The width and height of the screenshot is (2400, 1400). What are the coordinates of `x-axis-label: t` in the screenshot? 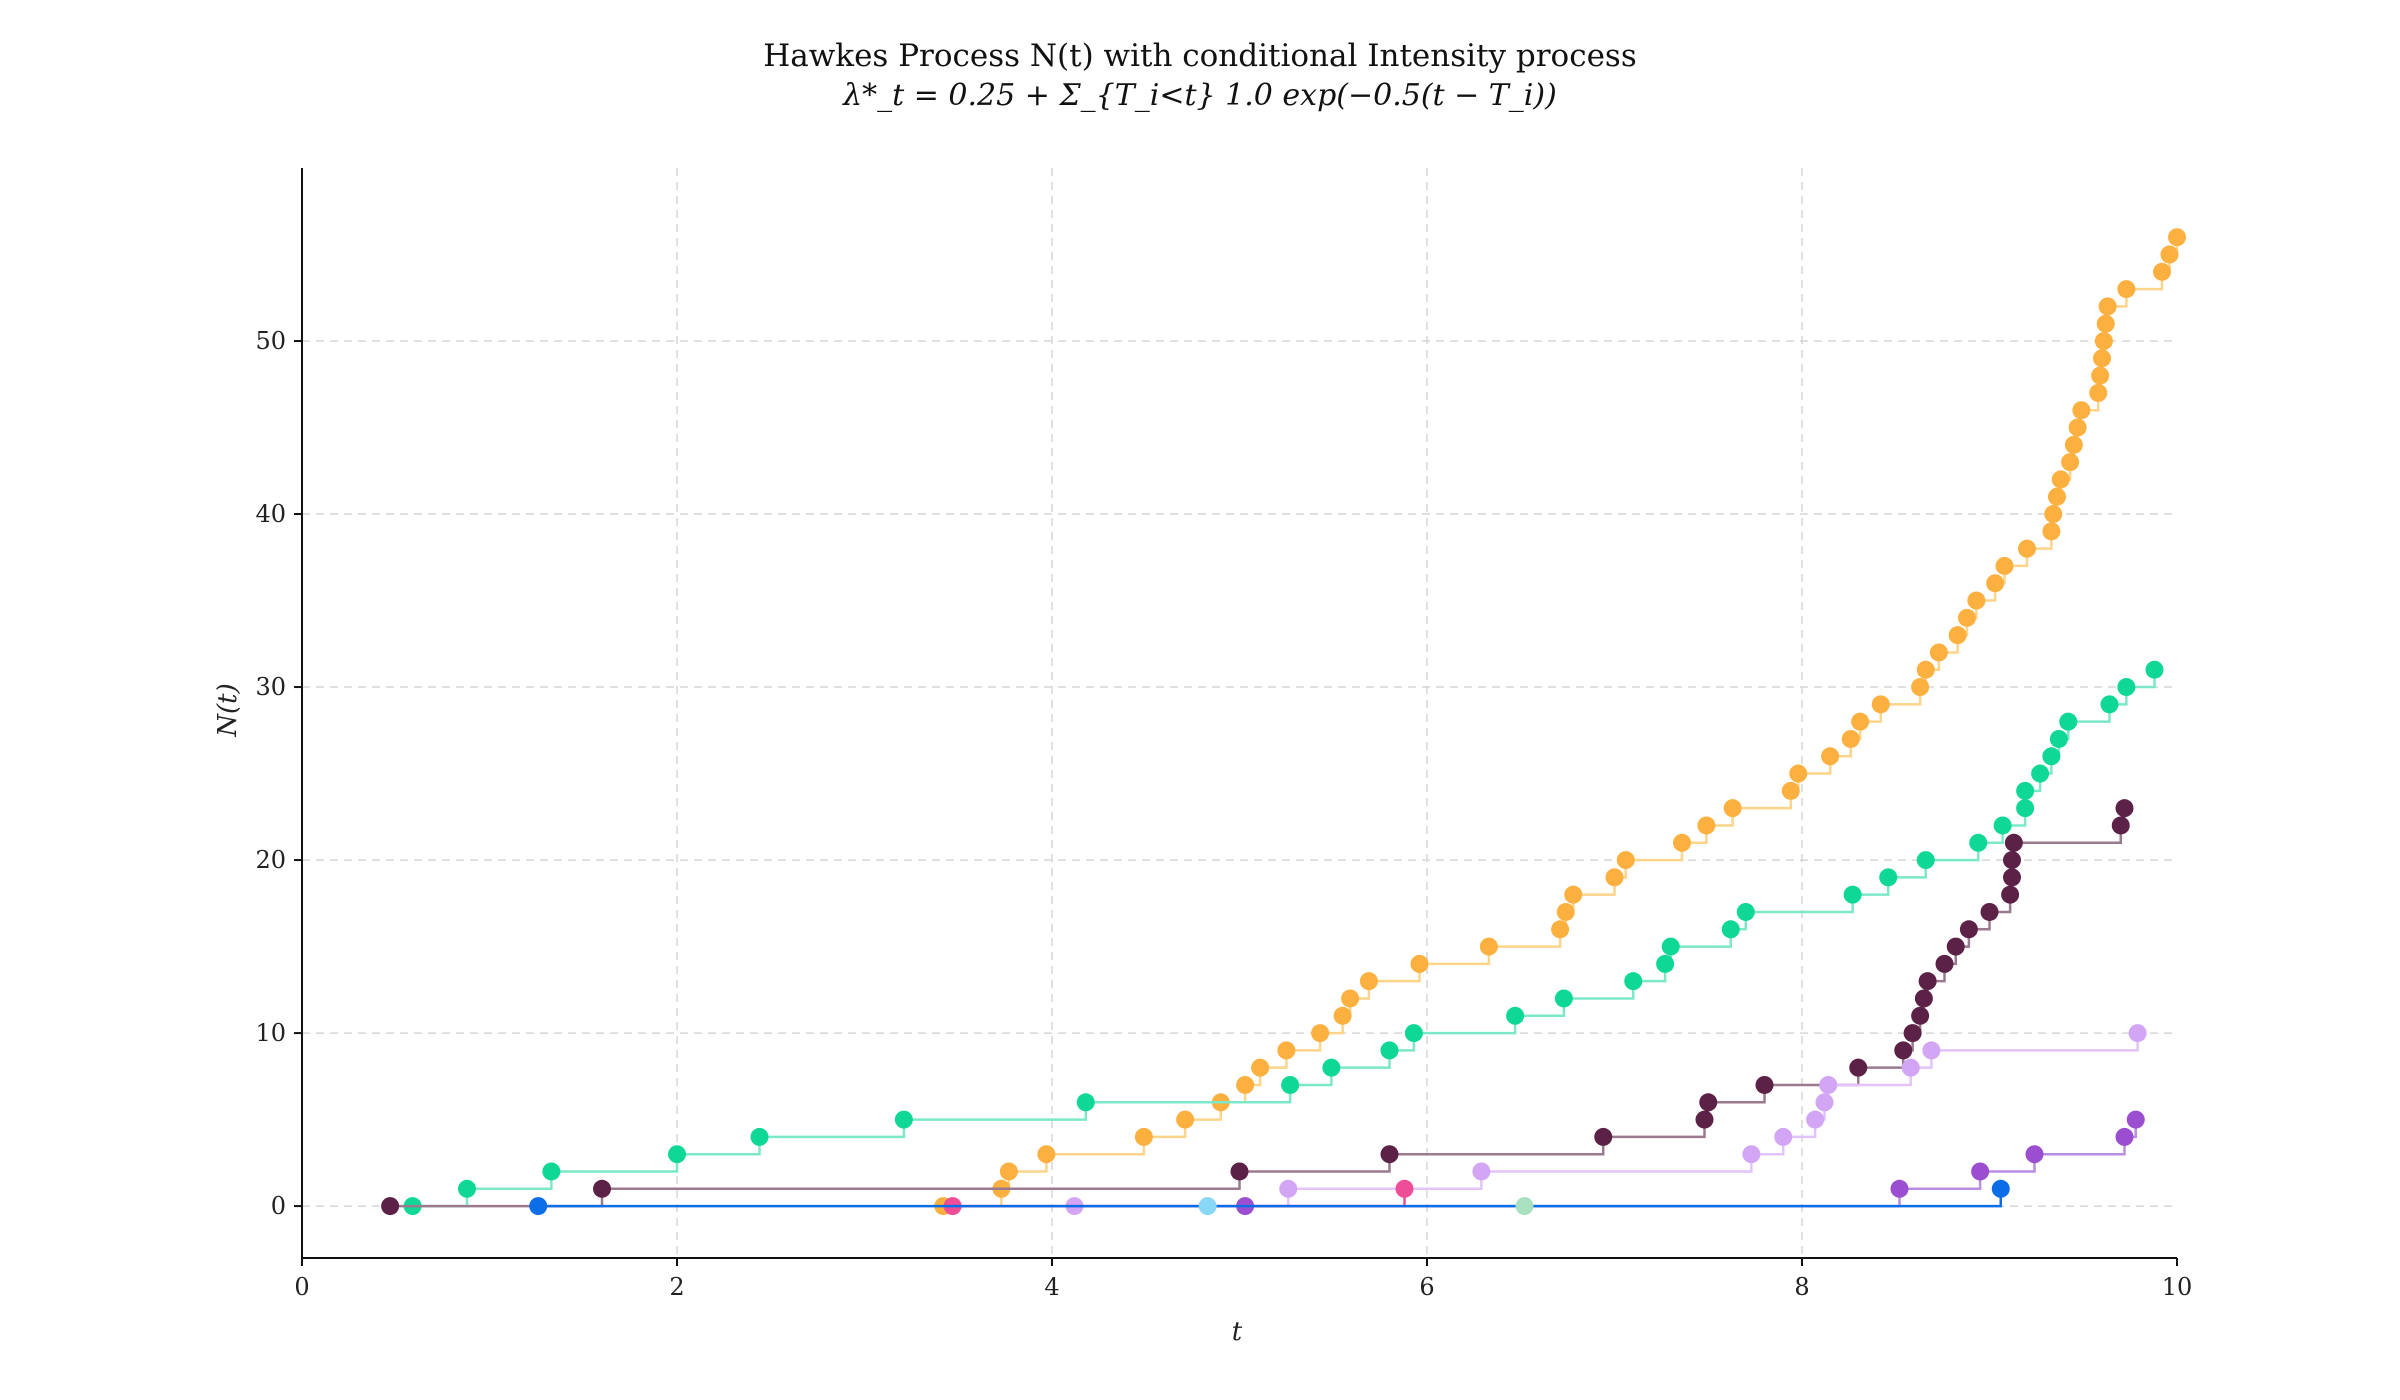 It's located at (1237, 1332).